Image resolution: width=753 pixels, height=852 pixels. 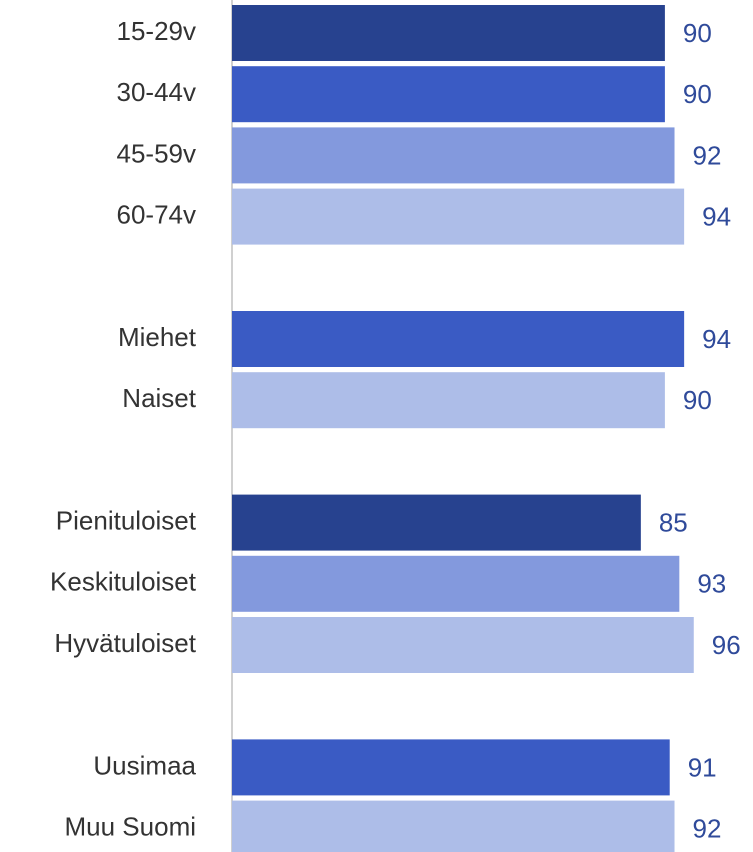 I want to click on category-label: 60-74v, so click(x=157, y=214).